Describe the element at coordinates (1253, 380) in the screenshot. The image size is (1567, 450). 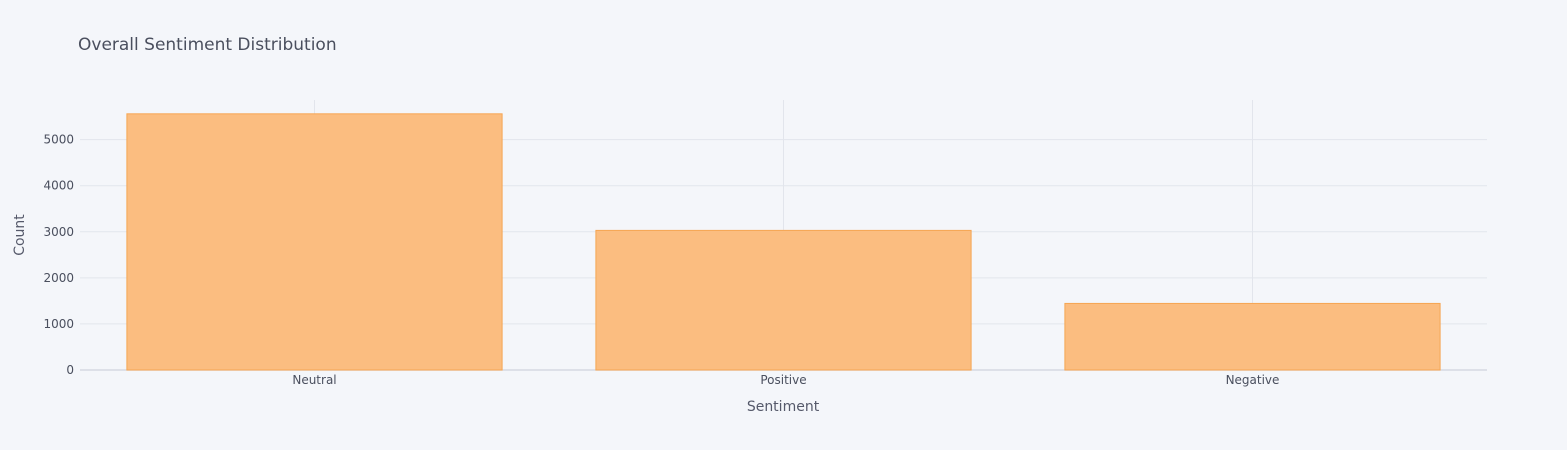
I see `x-tick-label: Negative` at that location.